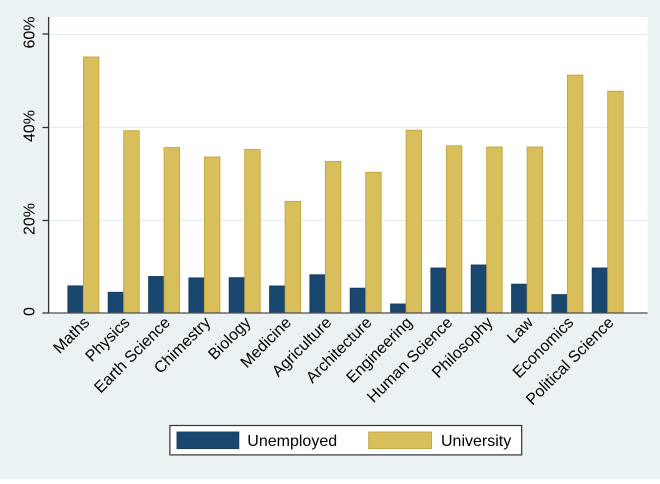  Describe the element at coordinates (292, 441) in the screenshot. I see `svg-text: Unemployed` at that location.